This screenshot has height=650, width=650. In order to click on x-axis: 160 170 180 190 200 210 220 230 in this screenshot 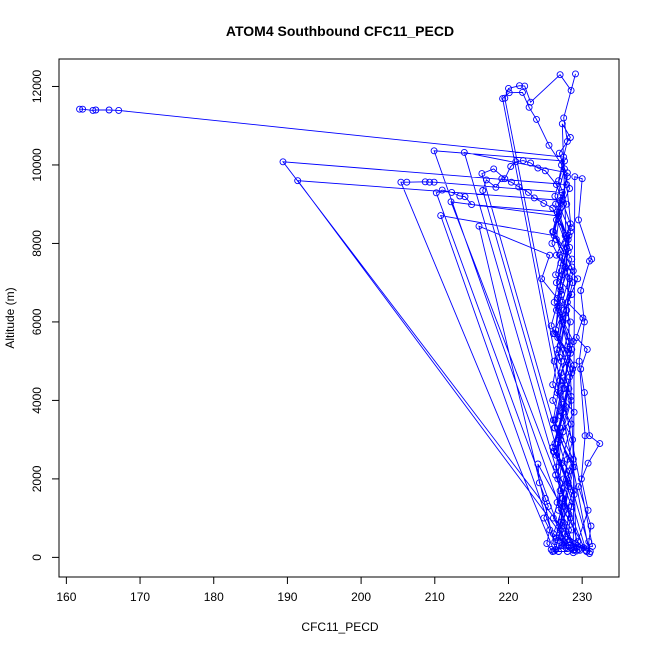, I will do `click(324, 590)`.